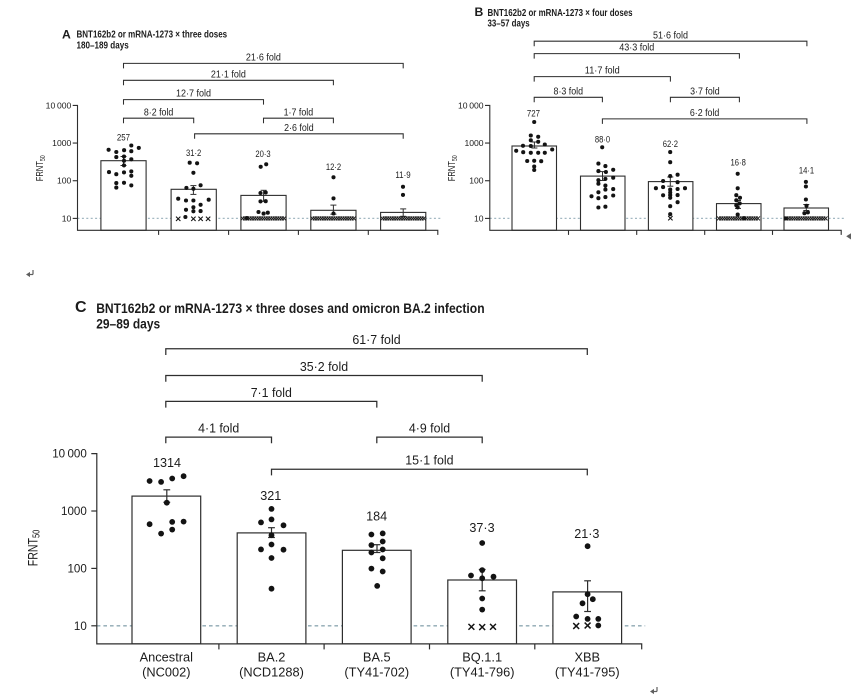  What do you see at coordinates (270, 496) in the screenshot?
I see `svg-text: 321` at bounding box center [270, 496].